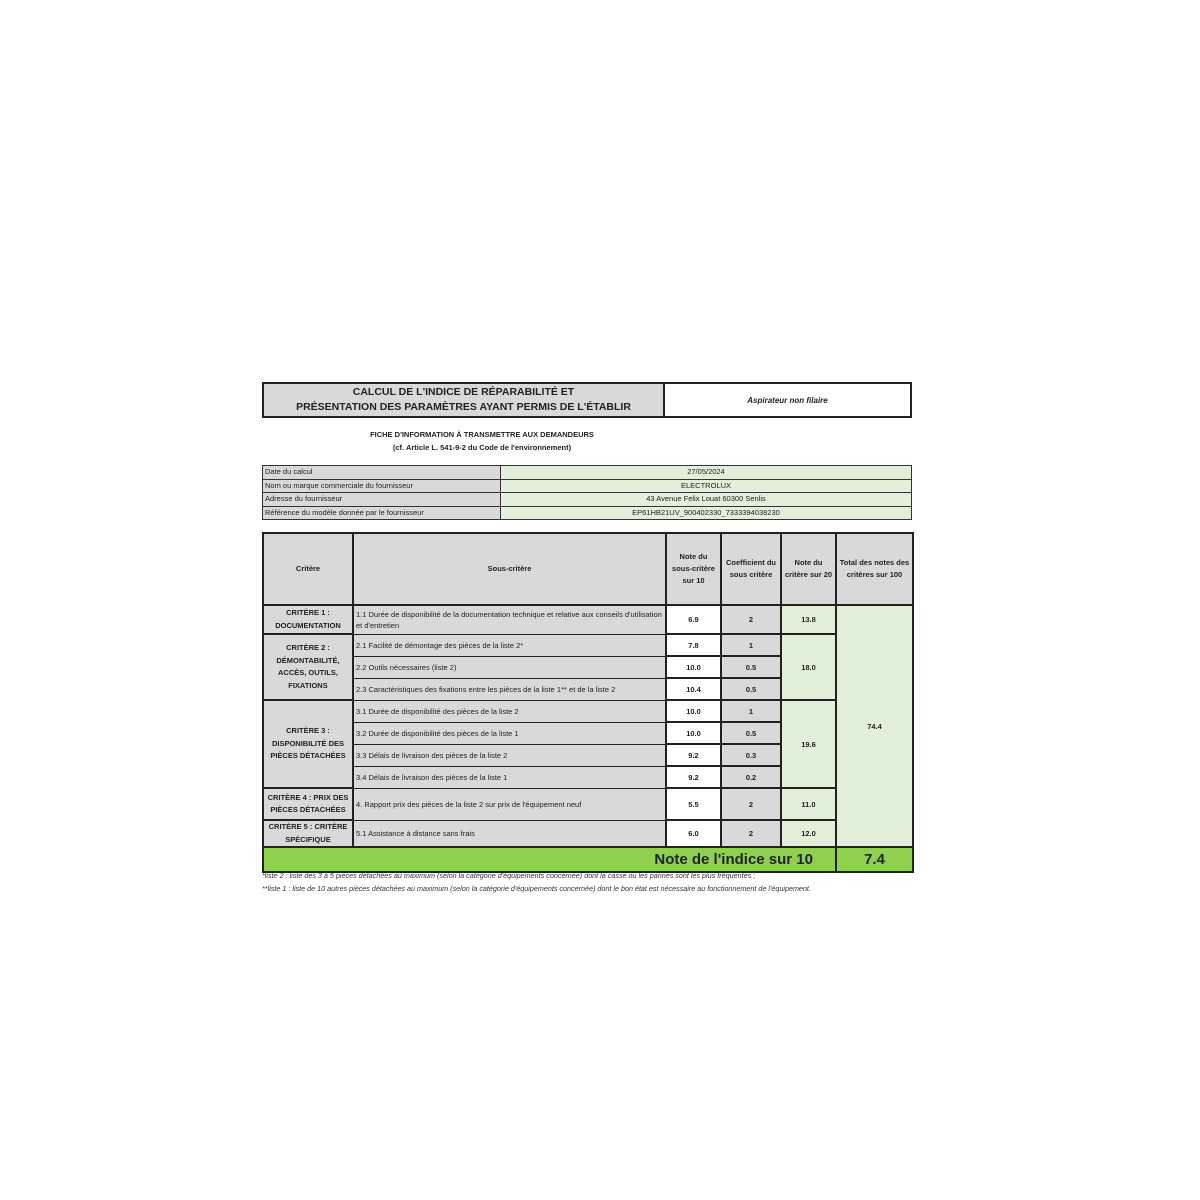 This screenshot has width=1200, height=1200. I want to click on criterion-score-20: 13.8, so click(808, 619).